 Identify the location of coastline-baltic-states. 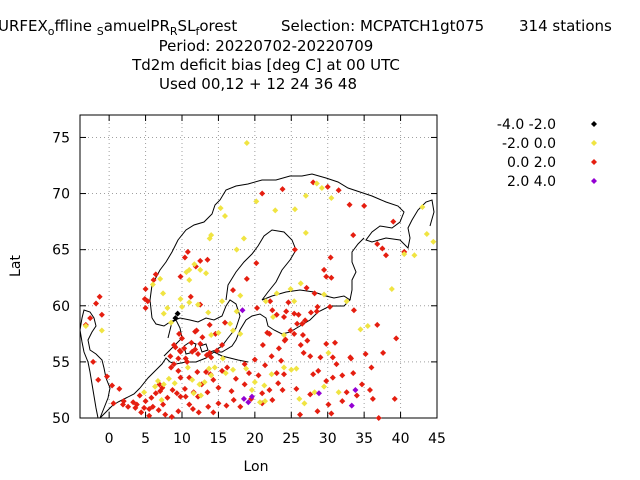
(282, 321).